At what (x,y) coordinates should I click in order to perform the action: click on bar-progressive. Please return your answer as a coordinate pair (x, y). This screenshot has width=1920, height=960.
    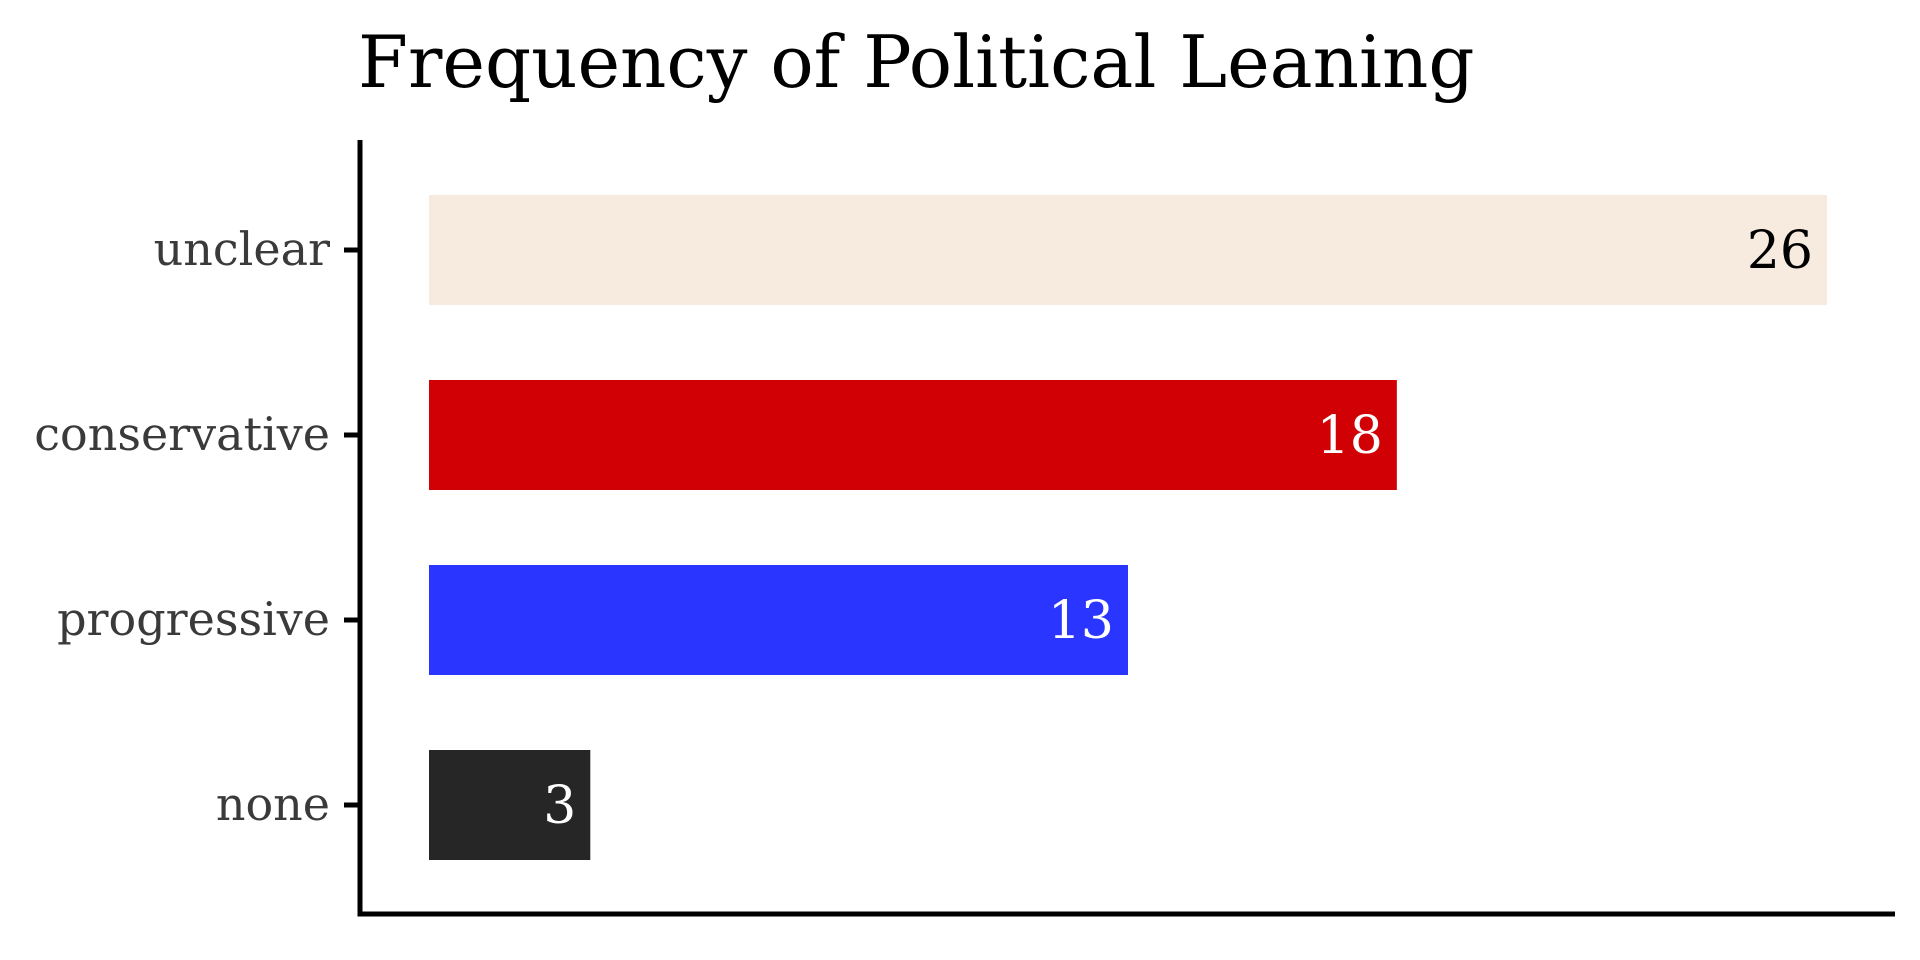
    Looking at the image, I should click on (778, 620).